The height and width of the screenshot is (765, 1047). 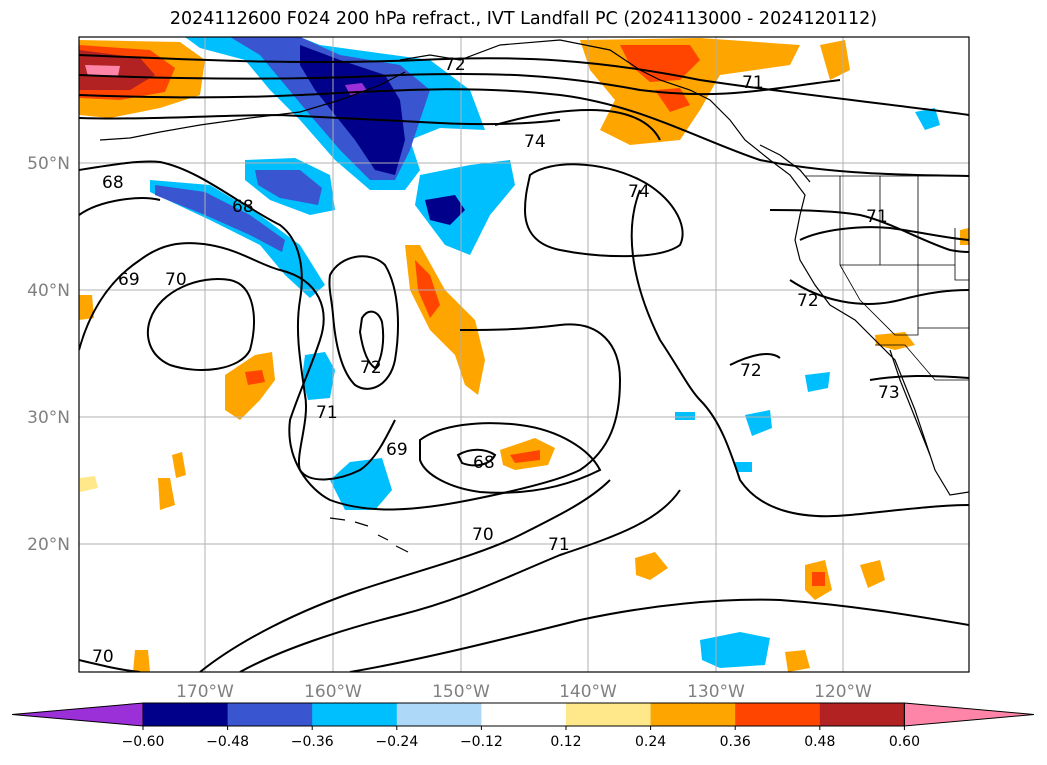 I want to click on latitude-labels: 50°N 40°N 30°N 20°N, so click(x=48, y=354).